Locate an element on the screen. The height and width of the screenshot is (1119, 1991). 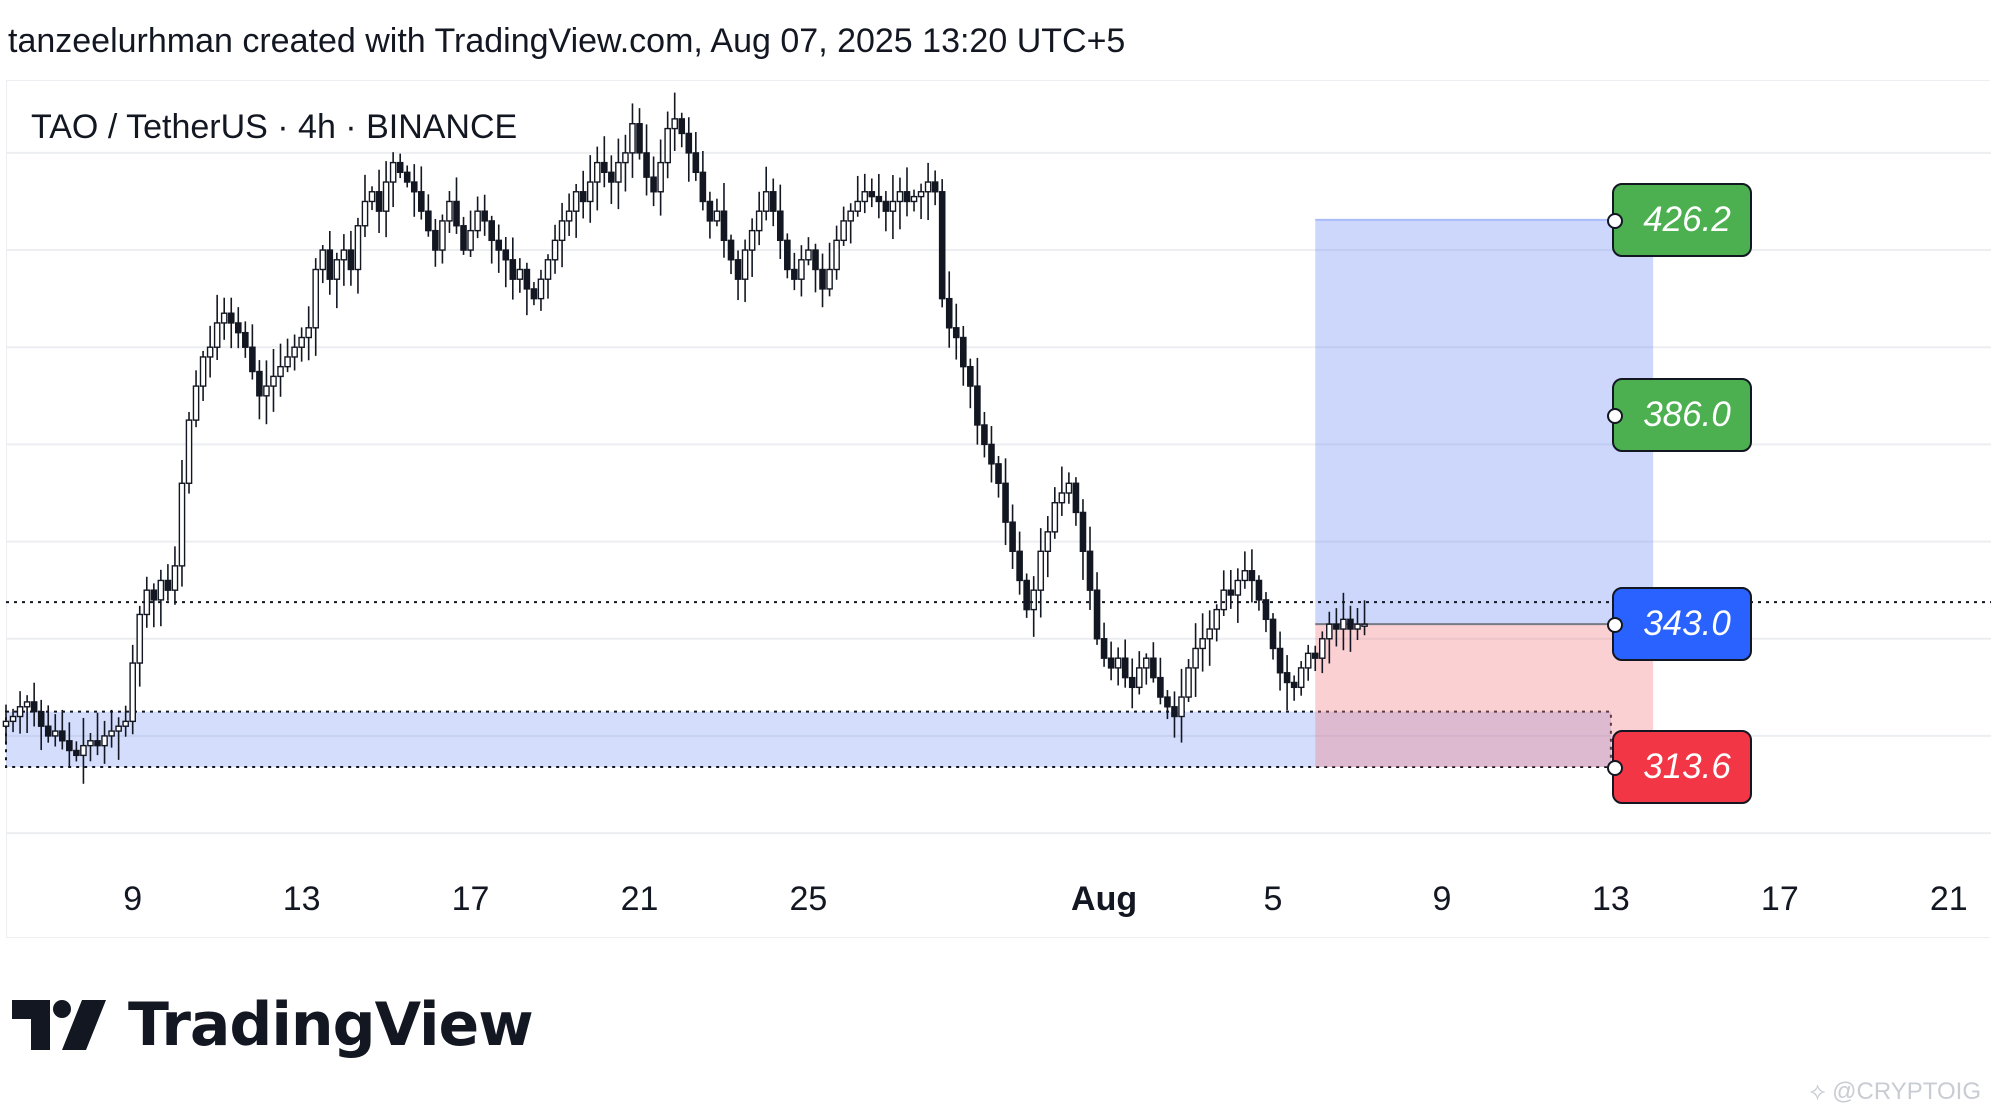
x-tick-label: 21 is located at coordinates (639, 899).